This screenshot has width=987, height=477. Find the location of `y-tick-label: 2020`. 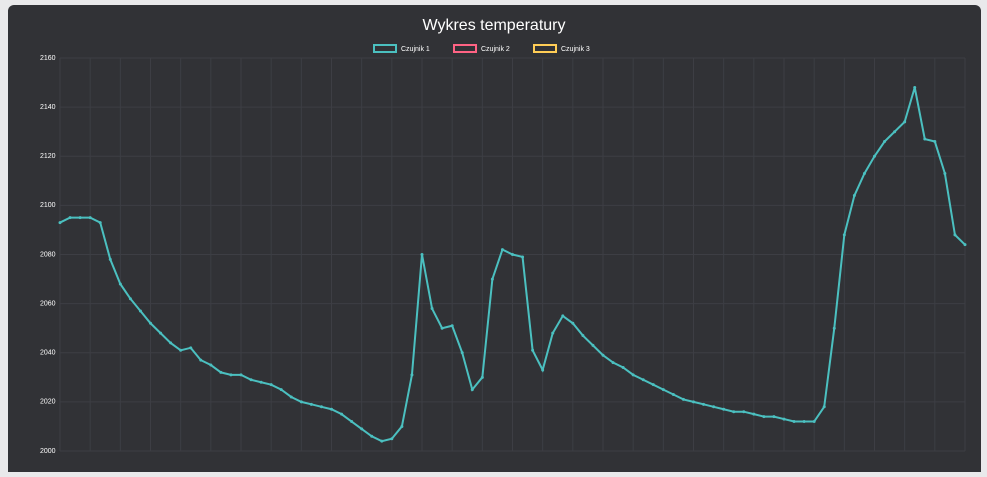

y-tick-label: 2020 is located at coordinates (48, 402).